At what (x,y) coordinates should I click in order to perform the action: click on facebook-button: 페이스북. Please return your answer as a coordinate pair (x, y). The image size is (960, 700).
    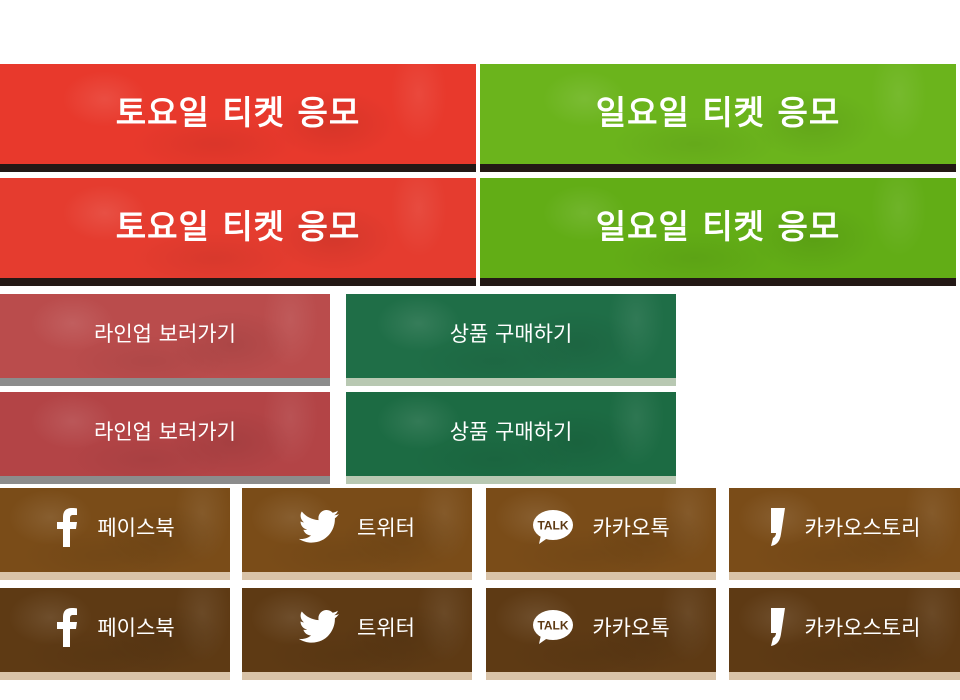
    Looking at the image, I should click on (115, 534).